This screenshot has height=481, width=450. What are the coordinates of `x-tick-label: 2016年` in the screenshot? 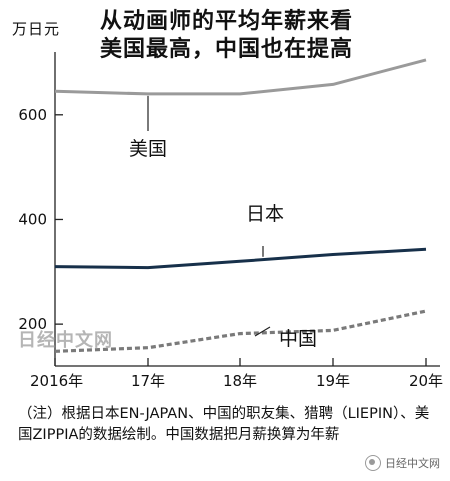 It's located at (56, 381).